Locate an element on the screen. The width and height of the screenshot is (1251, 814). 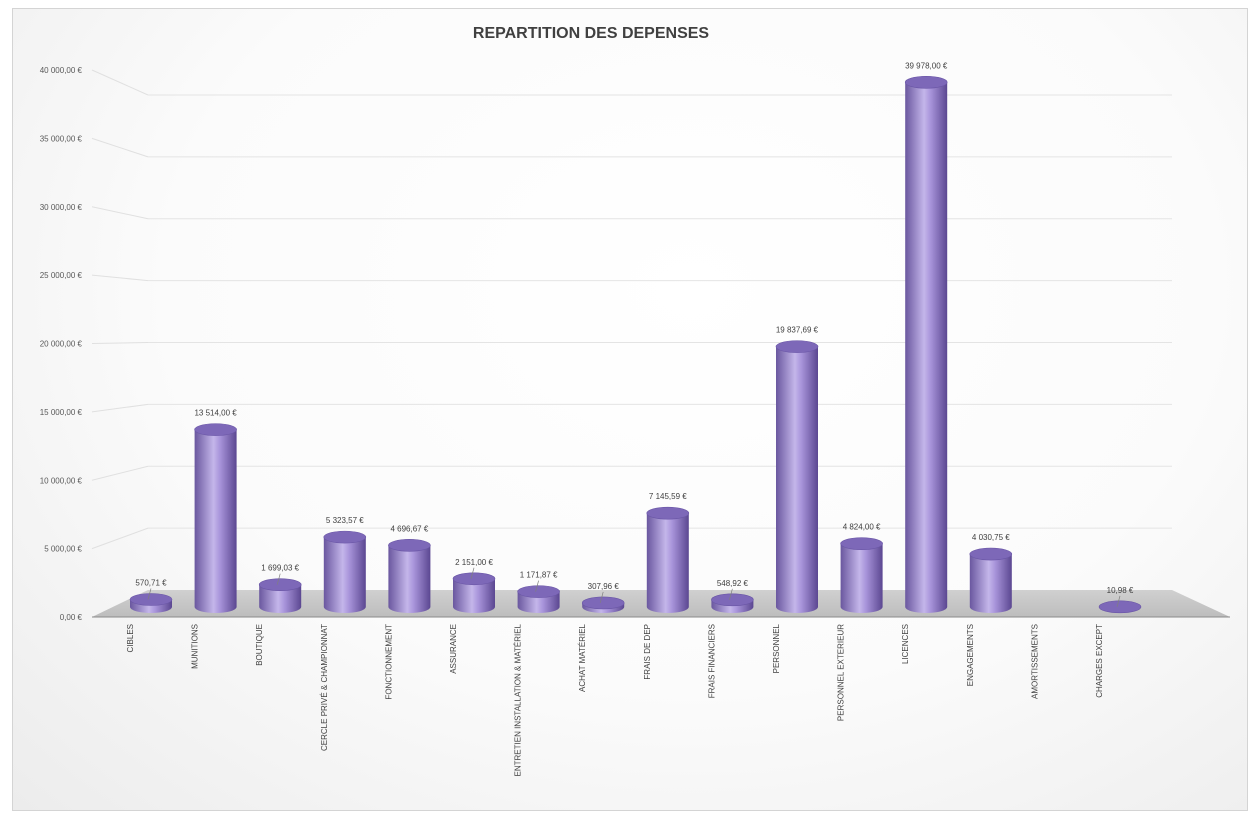
data-label: 39 978,00 € is located at coordinates (926, 65).